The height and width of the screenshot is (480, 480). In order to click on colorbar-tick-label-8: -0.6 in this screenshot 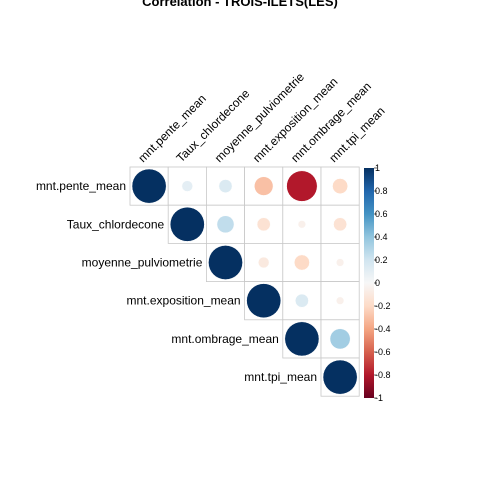, I will do `click(383, 352)`.